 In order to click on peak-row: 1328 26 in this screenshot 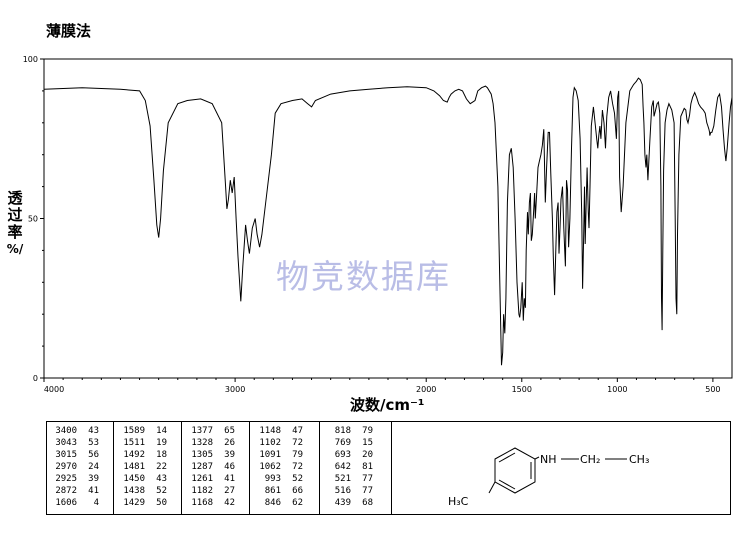, I will do `click(213, 443)`.